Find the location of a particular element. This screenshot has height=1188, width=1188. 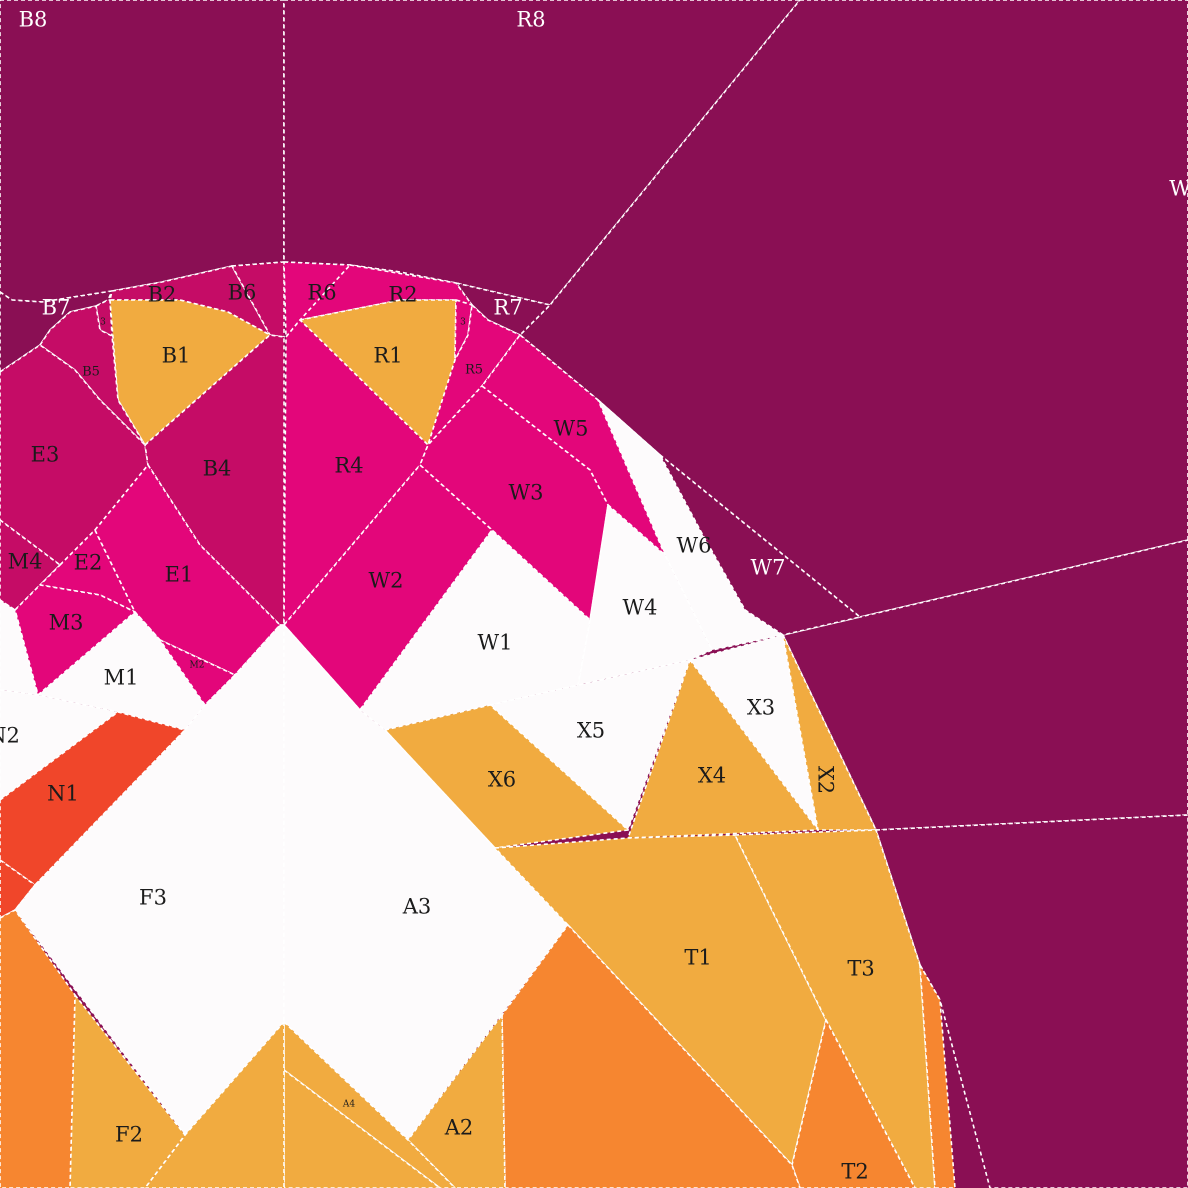

piece-T-edge is located at coordinates (937, 1076).